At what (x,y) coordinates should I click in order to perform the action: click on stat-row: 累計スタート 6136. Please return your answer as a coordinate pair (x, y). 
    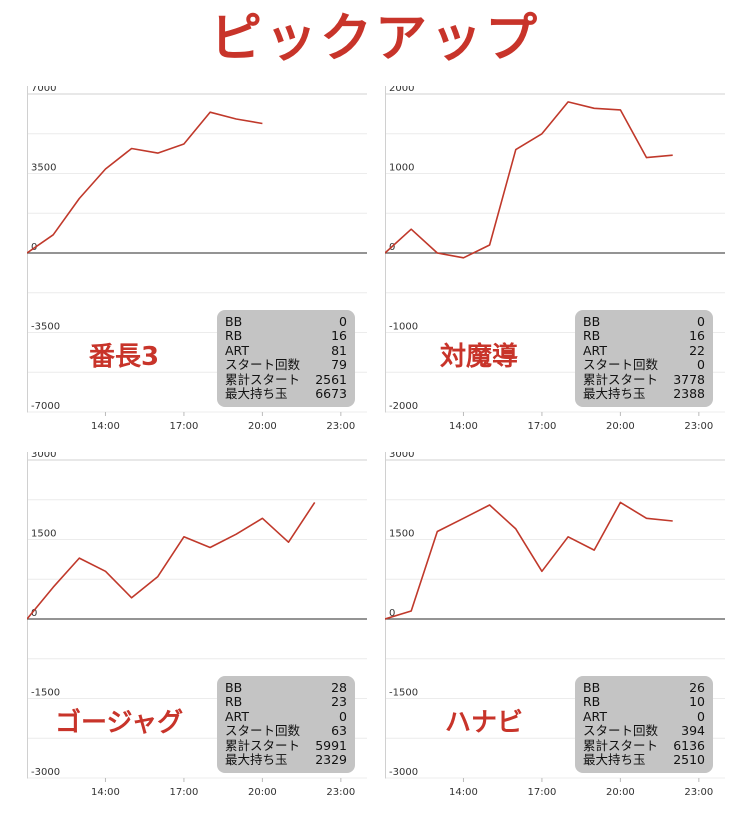
    Looking at the image, I should click on (644, 745).